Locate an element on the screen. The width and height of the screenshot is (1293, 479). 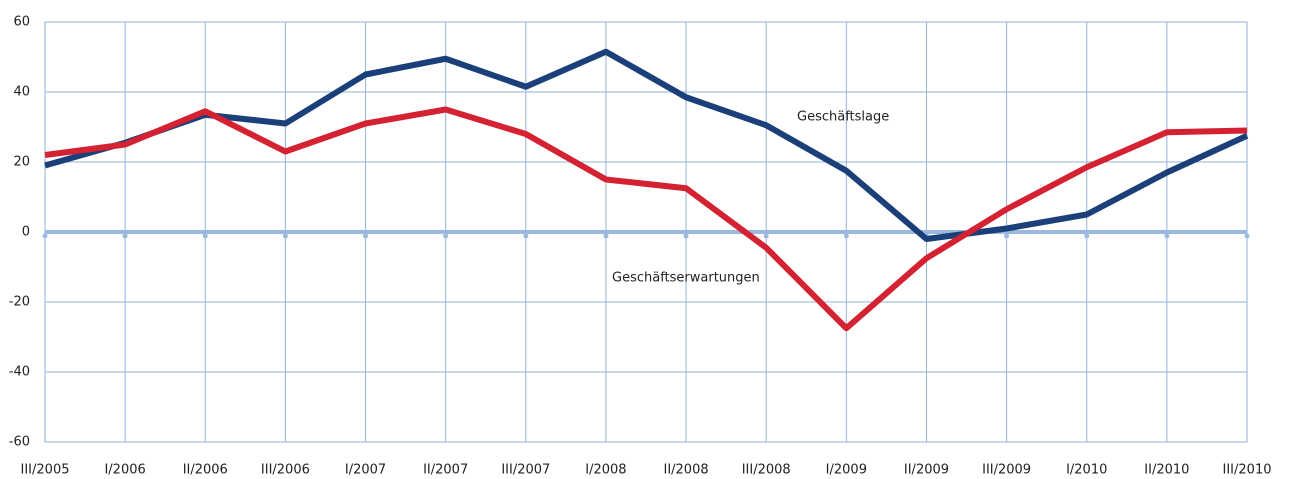
y-tick-label: -20 is located at coordinates (19, 302).